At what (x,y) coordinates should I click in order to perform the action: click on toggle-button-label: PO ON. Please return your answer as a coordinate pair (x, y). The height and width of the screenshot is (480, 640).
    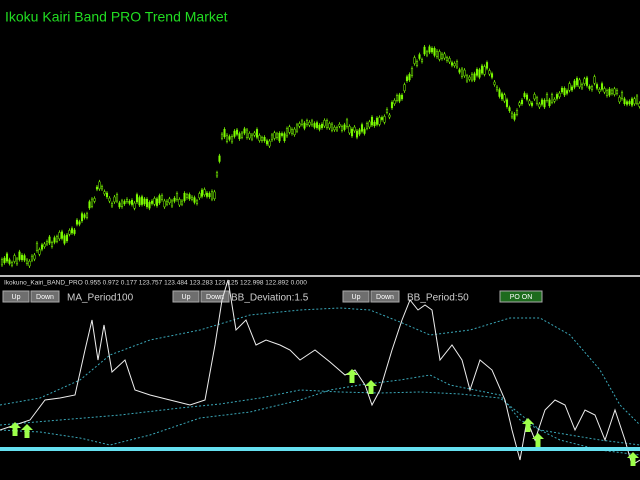
    Looking at the image, I should click on (521, 297).